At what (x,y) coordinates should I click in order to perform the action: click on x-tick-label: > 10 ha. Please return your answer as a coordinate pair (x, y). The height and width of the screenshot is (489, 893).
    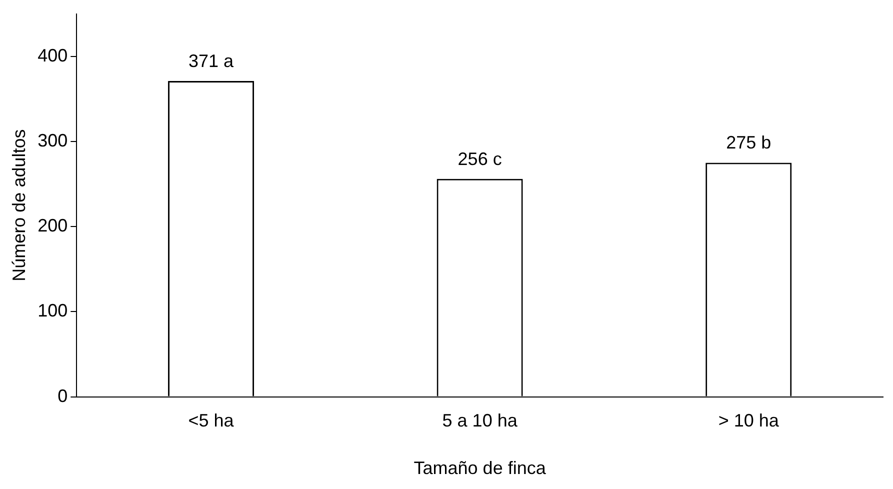
    Looking at the image, I should click on (749, 420).